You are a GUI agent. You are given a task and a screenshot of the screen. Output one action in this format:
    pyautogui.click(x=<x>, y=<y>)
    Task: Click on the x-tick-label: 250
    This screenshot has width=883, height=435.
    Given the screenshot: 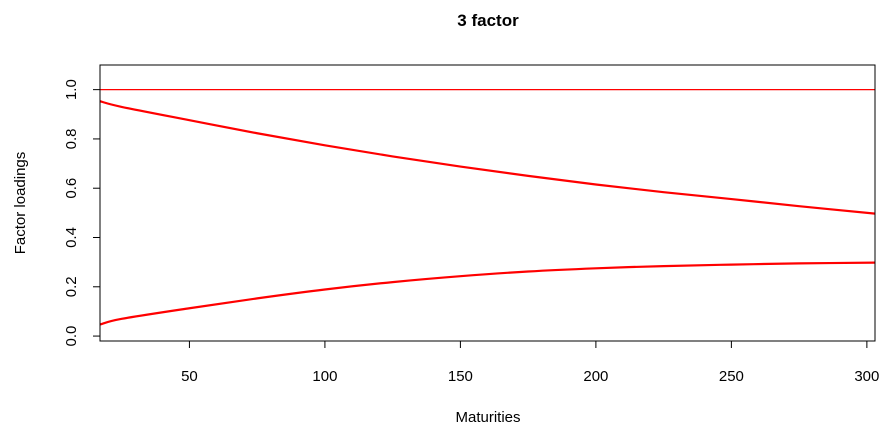 What is the action you would take?
    pyautogui.click(x=731, y=376)
    